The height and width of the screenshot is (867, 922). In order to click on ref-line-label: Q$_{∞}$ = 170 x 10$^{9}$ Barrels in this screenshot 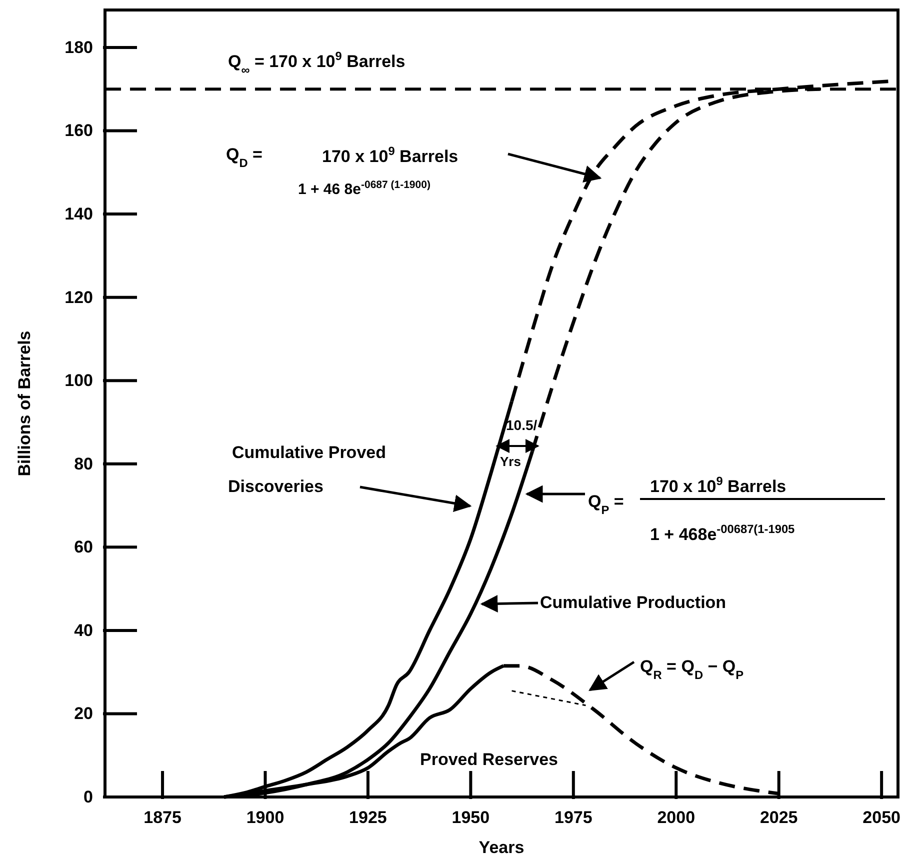, I will do `click(317, 63)`.